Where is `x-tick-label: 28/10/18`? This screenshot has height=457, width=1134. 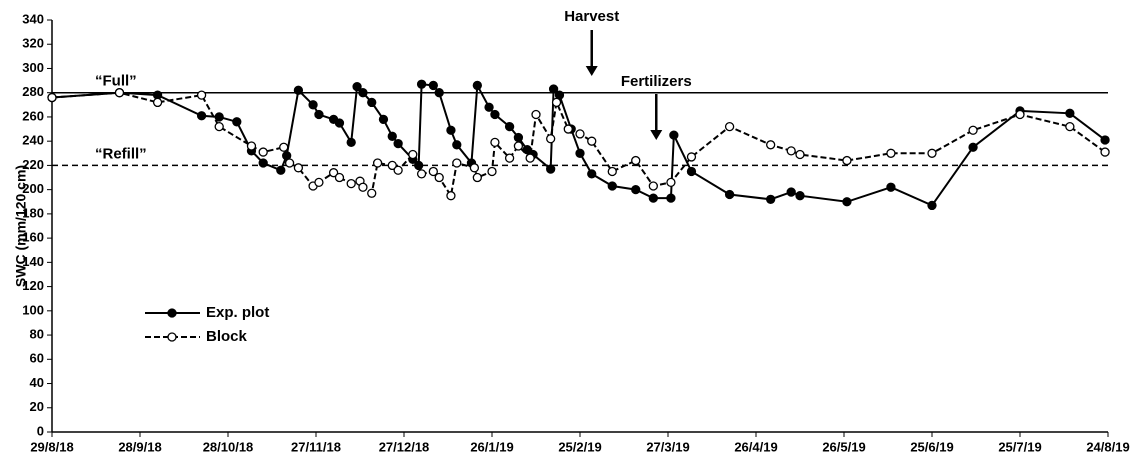
x-tick-label: 28/10/18 is located at coordinates (228, 446).